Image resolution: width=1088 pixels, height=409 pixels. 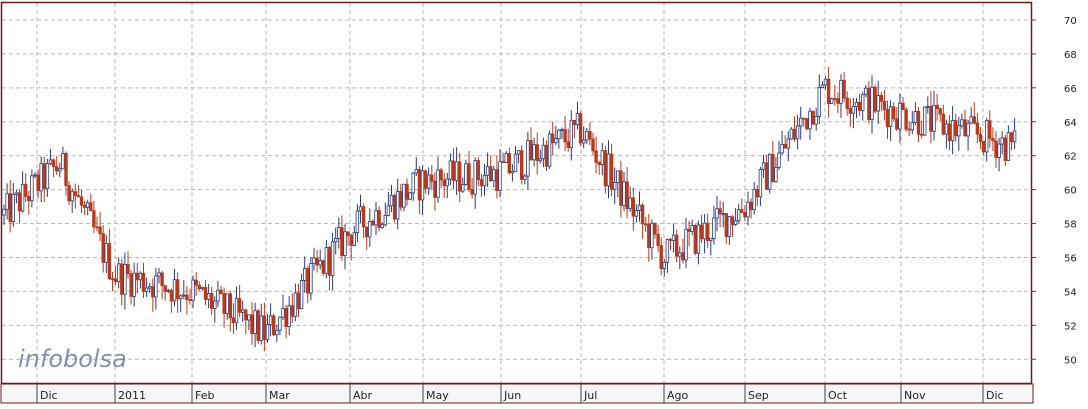 What do you see at coordinates (758, 395) in the screenshot?
I see `x-tick-label: Sep` at bounding box center [758, 395].